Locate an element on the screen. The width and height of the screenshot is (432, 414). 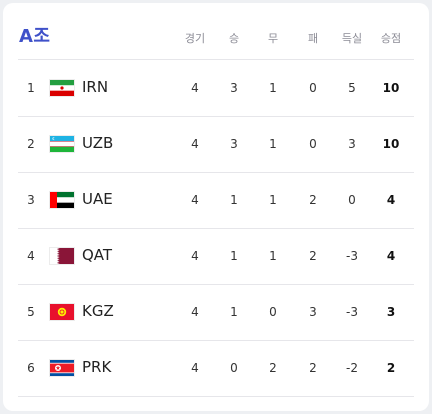
drawn: 2 is located at coordinates (273, 368).